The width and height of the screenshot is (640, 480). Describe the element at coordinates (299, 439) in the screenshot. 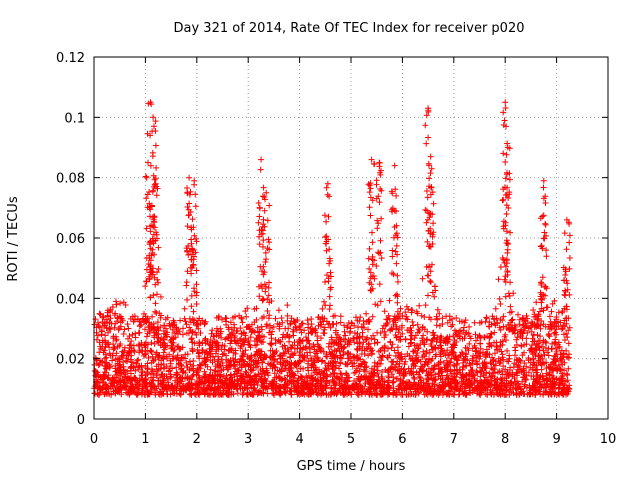

I see `x-tick-label: 4` at that location.